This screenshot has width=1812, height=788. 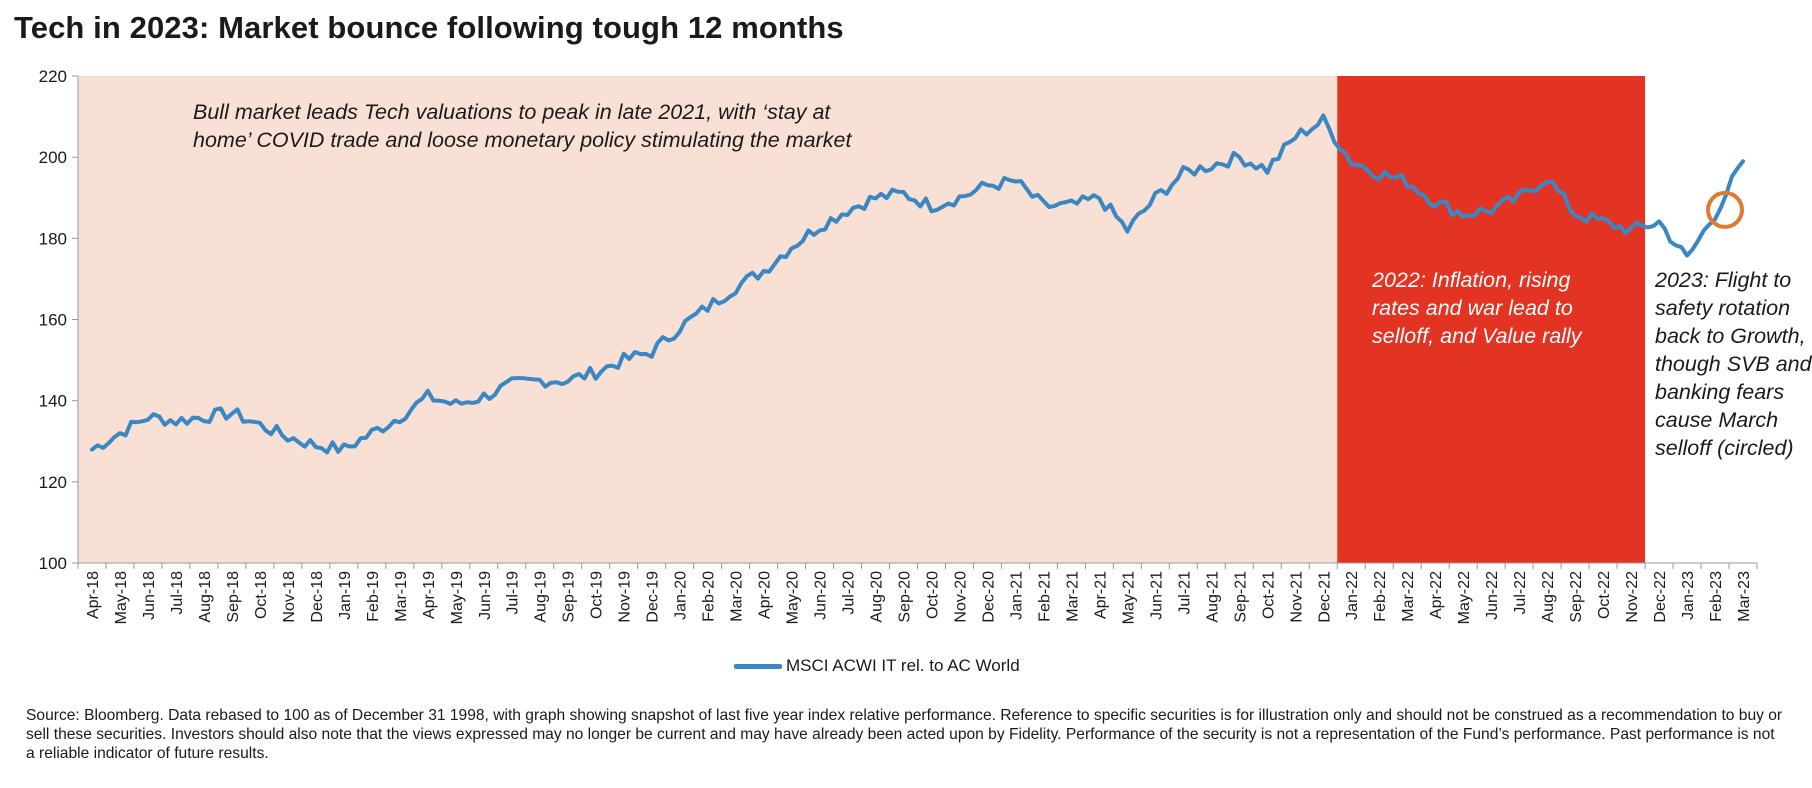 I want to click on x-tick-label: Jan-19, so click(x=345, y=595).